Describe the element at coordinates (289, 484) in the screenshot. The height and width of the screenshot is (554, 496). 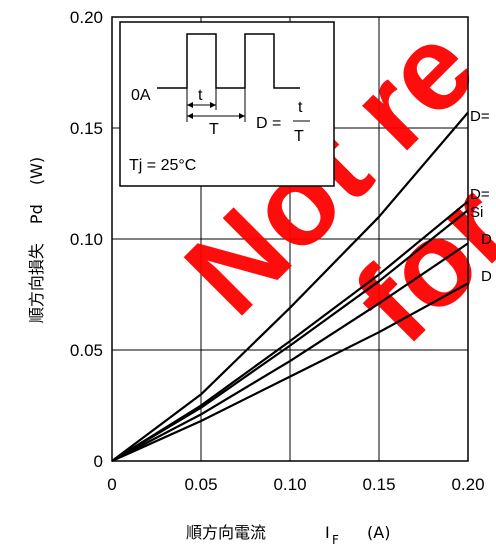
I see `x-tick-label: 0.10` at that location.